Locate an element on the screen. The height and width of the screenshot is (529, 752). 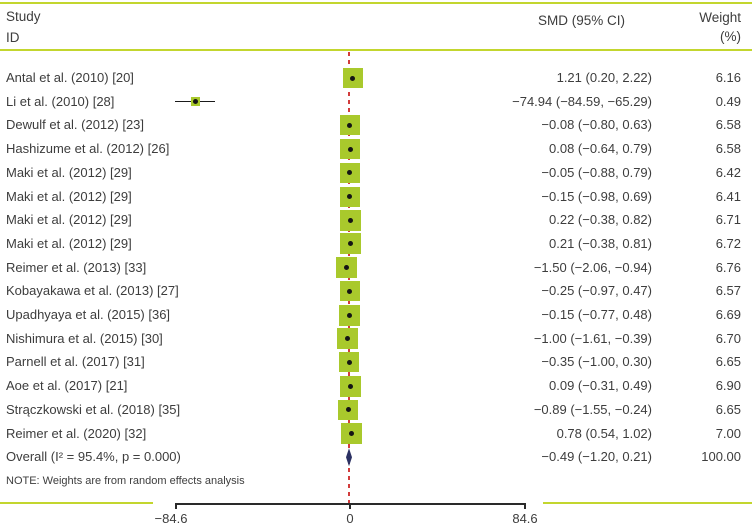
weight-value: 7.00 is located at coordinates (728, 433).